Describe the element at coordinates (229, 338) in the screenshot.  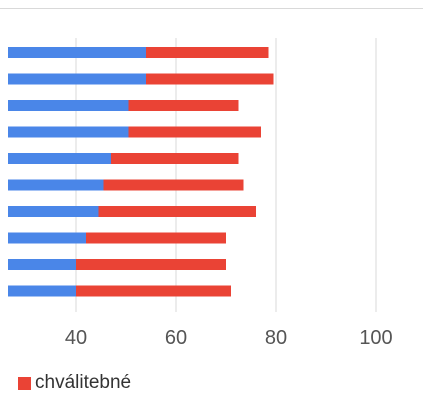
I see `x-axis-ticks: 40 60 80 100` at that location.